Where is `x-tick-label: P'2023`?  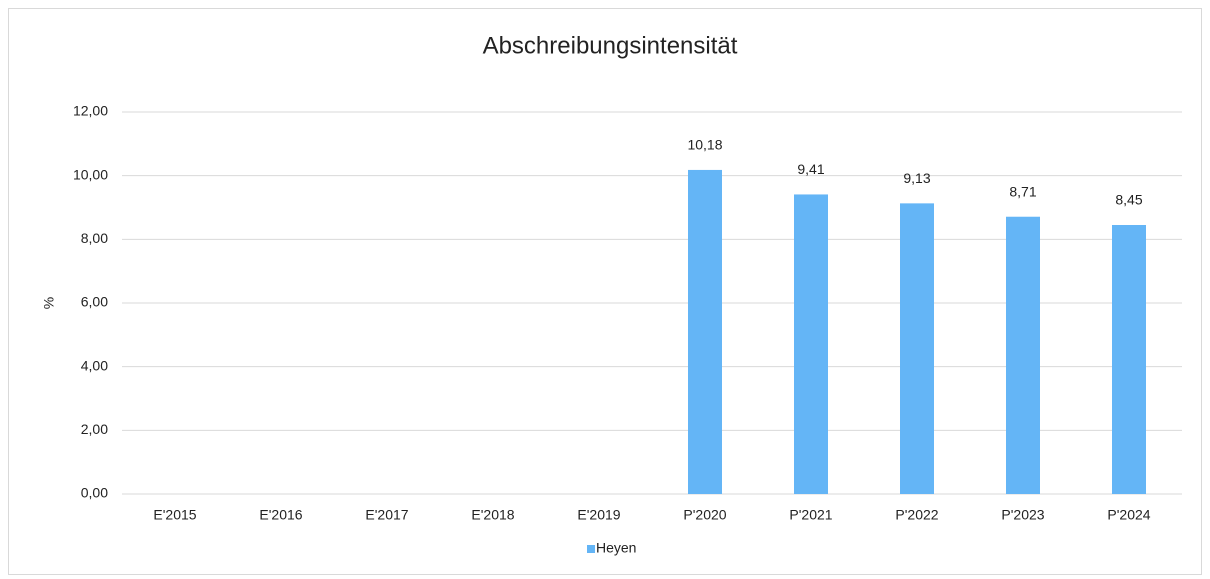
x-tick-label: P'2023 is located at coordinates (1022, 515).